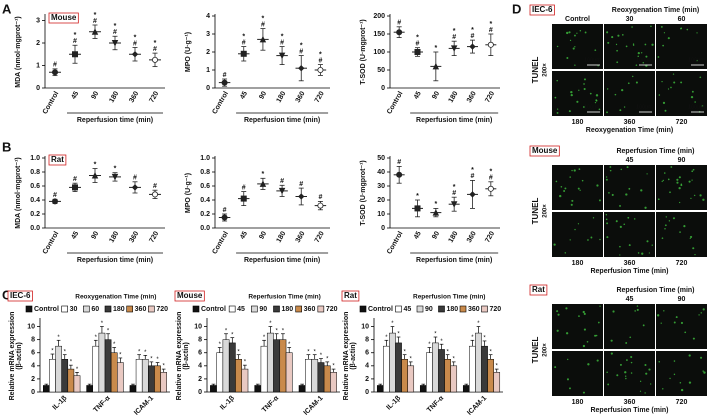  I want to click on y-tick-label: 40, so click(381, 172).